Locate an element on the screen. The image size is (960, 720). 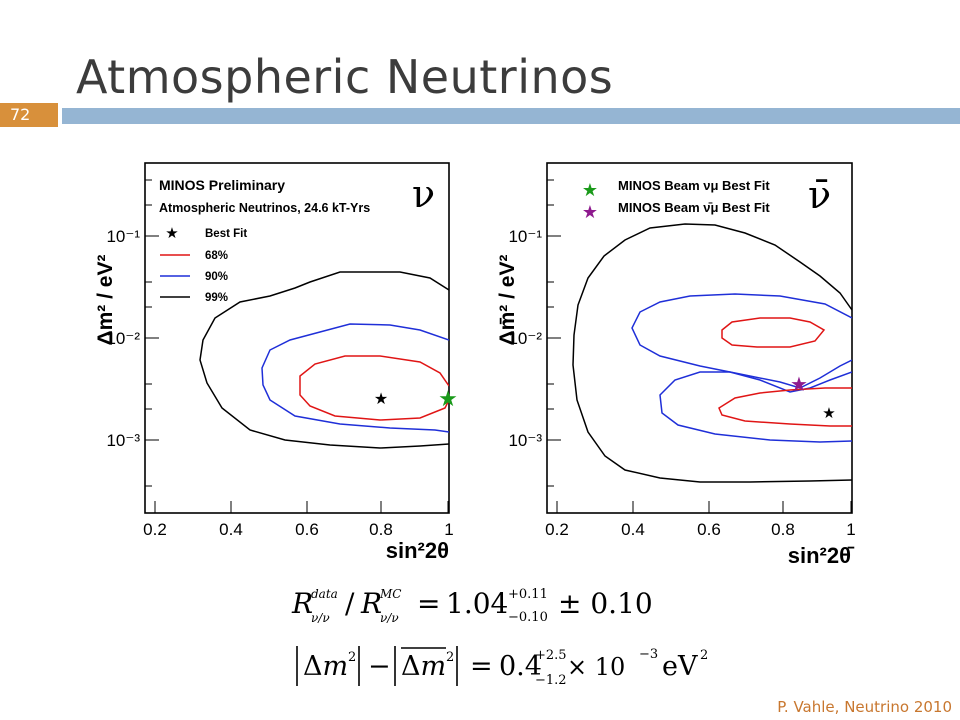
right-legend-entry-nu: MINOS Beam νμ Best Fit is located at coordinates (694, 185).